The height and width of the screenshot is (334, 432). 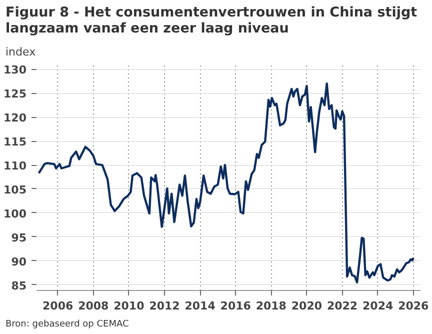 I want to click on y-tick-label: 130, so click(x=15, y=70).